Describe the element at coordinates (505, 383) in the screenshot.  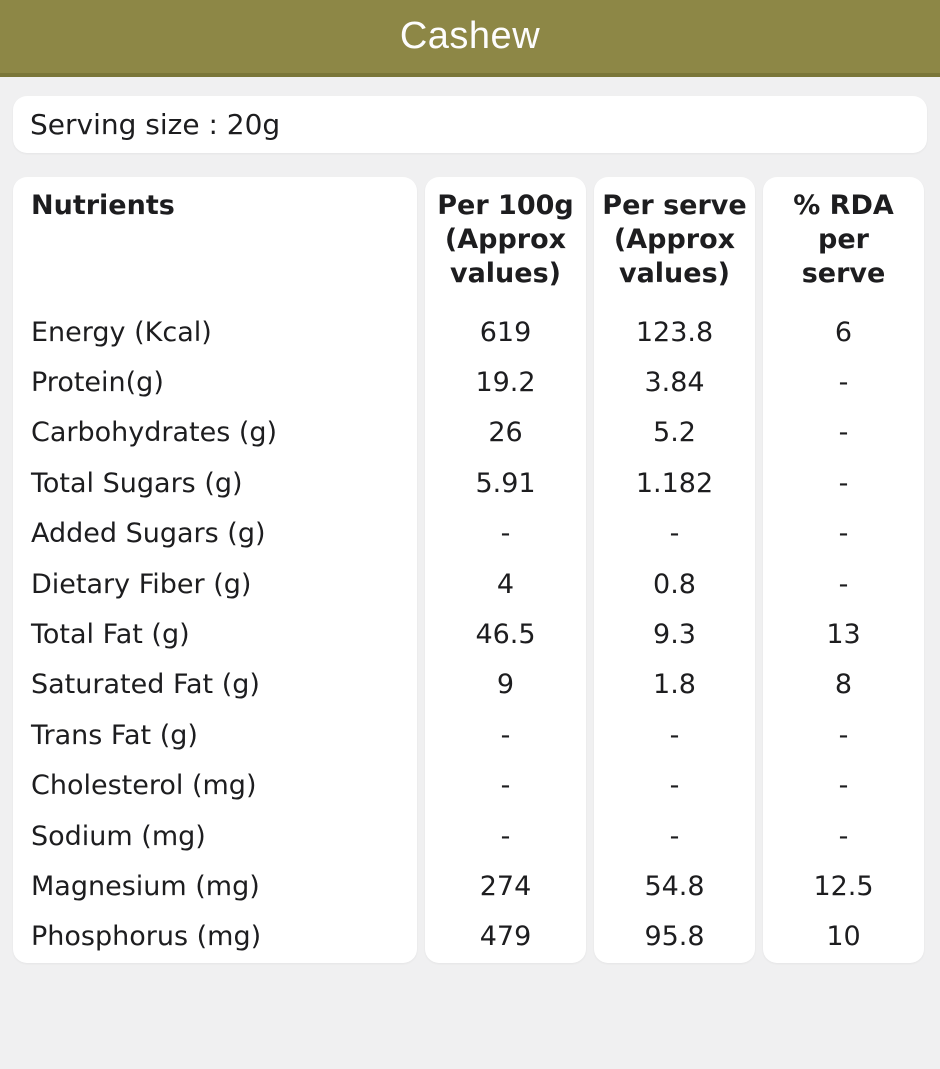
I see `value-cell: 19.2` at that location.